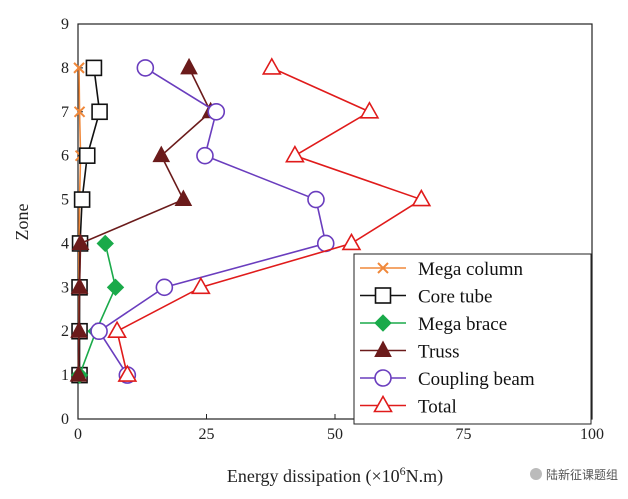  What do you see at coordinates (581, 475) in the screenshot?
I see `watermark-text: 陆新征课题组` at bounding box center [581, 475].